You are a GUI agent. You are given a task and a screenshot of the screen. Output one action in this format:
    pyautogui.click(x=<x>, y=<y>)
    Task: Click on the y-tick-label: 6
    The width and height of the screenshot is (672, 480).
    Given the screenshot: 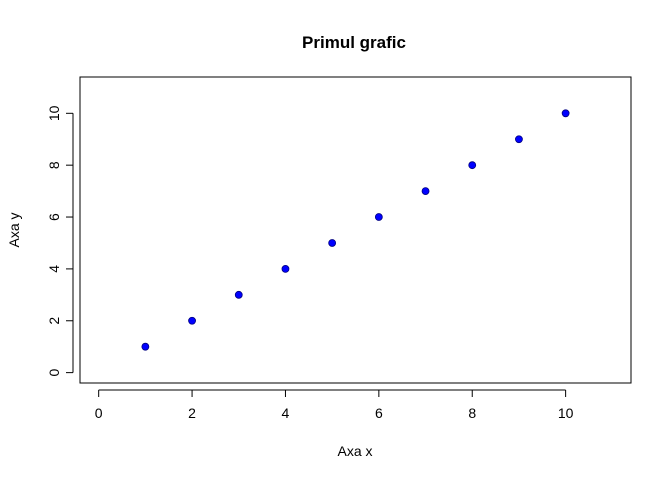 What is the action you would take?
    pyautogui.click(x=54, y=217)
    